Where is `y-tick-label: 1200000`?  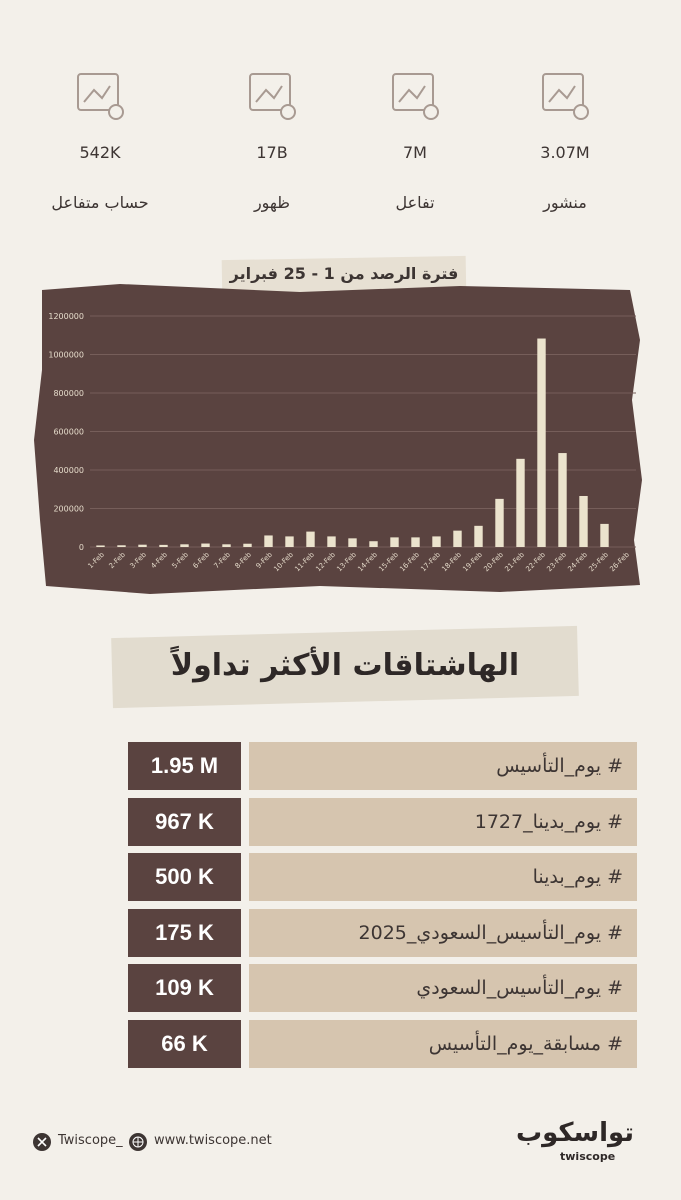
y-tick-label: 1200000 is located at coordinates (66, 316).